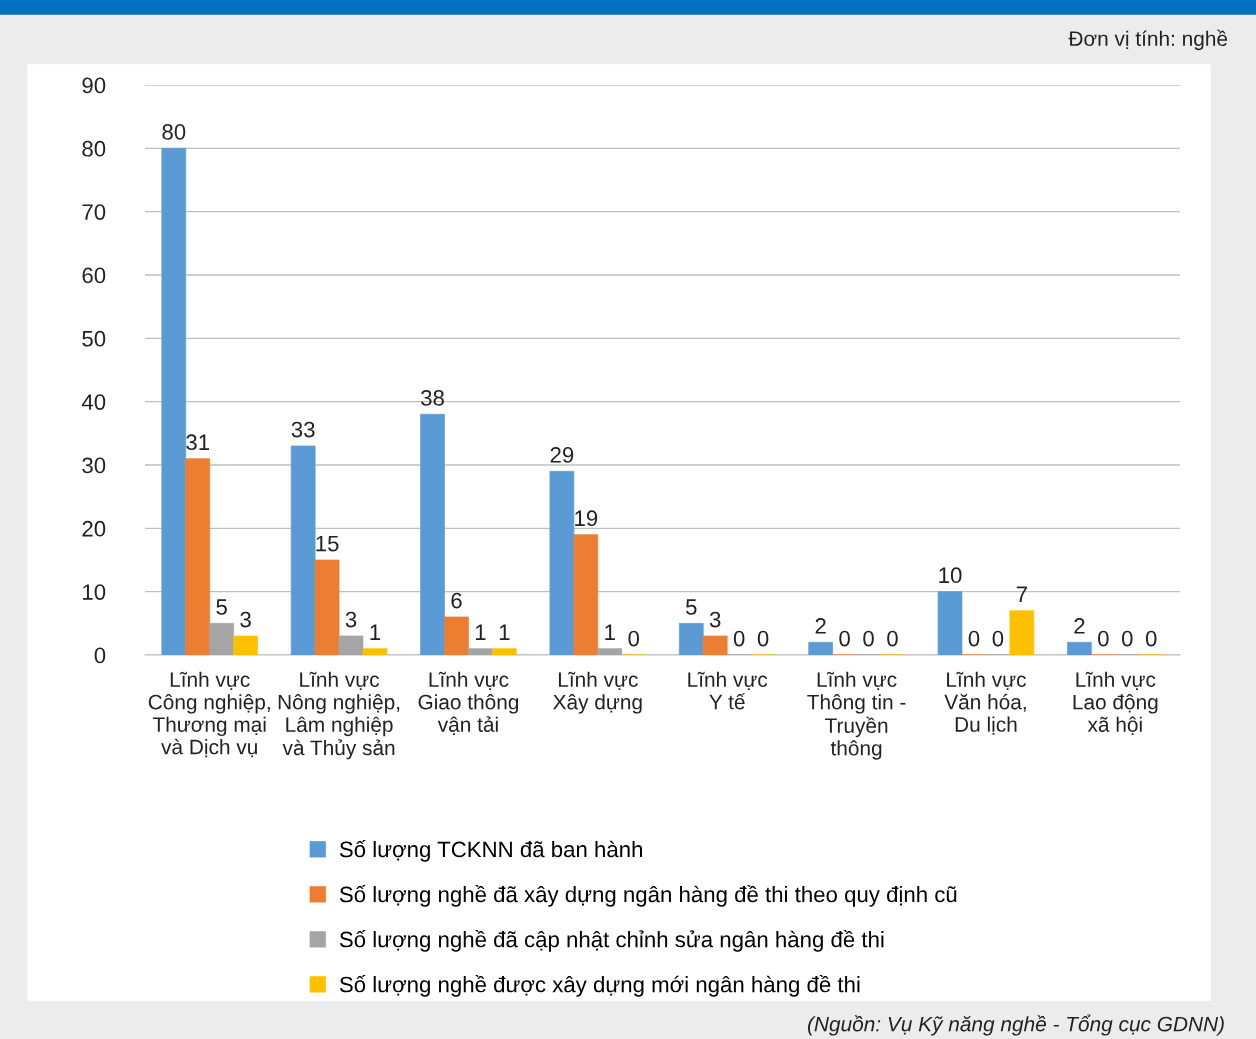 This screenshot has height=1039, width=1256. Describe the element at coordinates (94, 275) in the screenshot. I see `y-tick-label: 60` at that location.